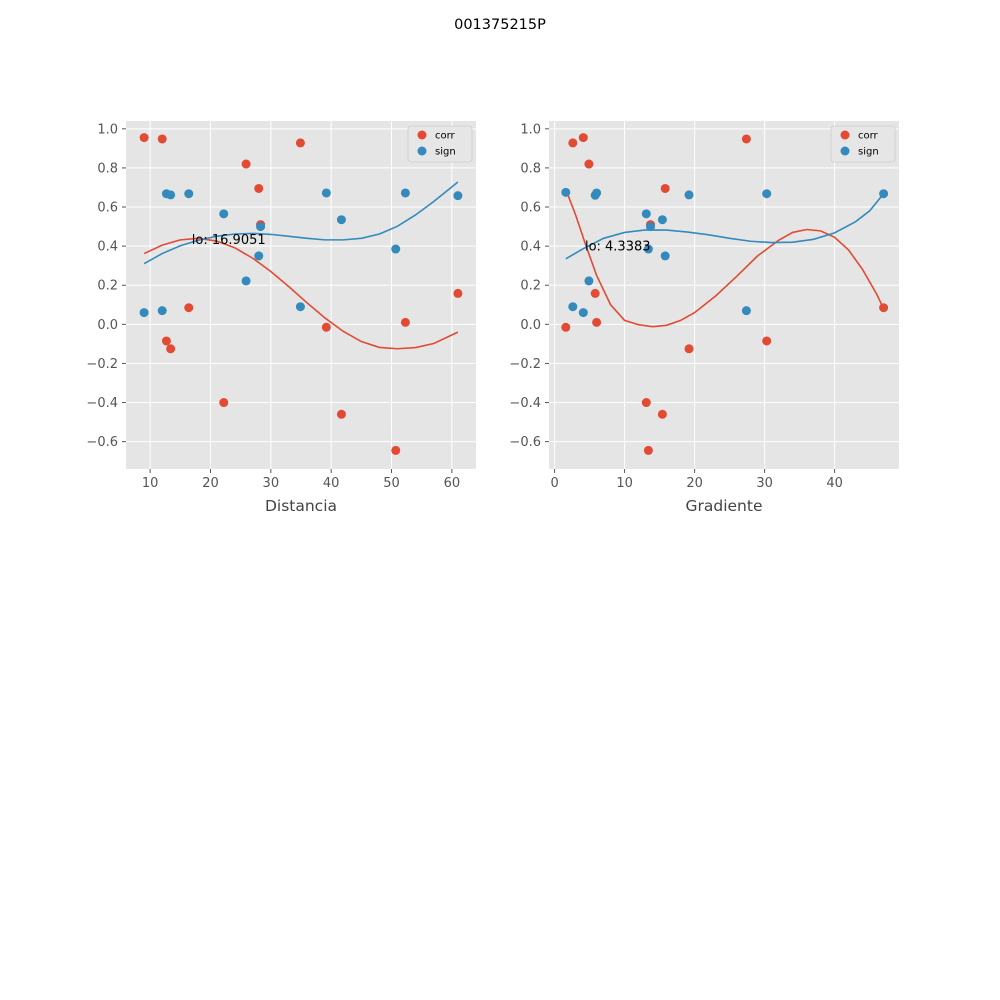 The image size is (1000, 1000). What do you see at coordinates (445, 152) in the screenshot?
I see `legend-label-sign: sign` at bounding box center [445, 152].